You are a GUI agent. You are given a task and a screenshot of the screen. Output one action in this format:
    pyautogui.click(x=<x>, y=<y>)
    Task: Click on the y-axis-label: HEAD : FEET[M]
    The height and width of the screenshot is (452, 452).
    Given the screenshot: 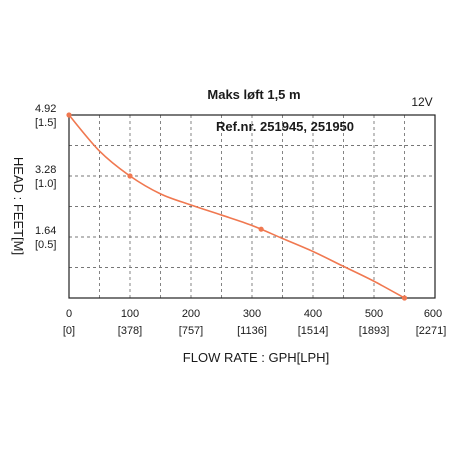 What is the action you would take?
    pyautogui.click(x=18, y=206)
    